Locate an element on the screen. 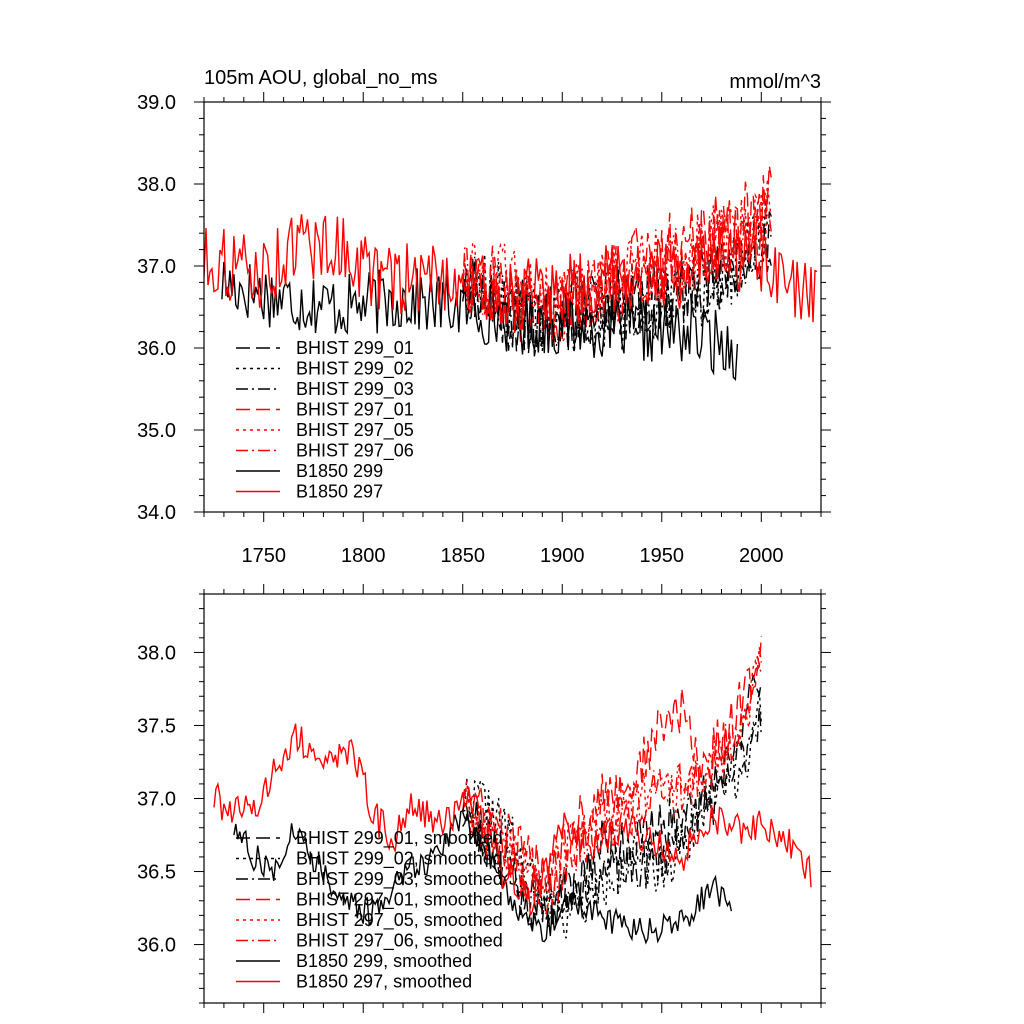 The height and width of the screenshot is (1024, 1024). x-tick-label: 1850 is located at coordinates (462, 556).